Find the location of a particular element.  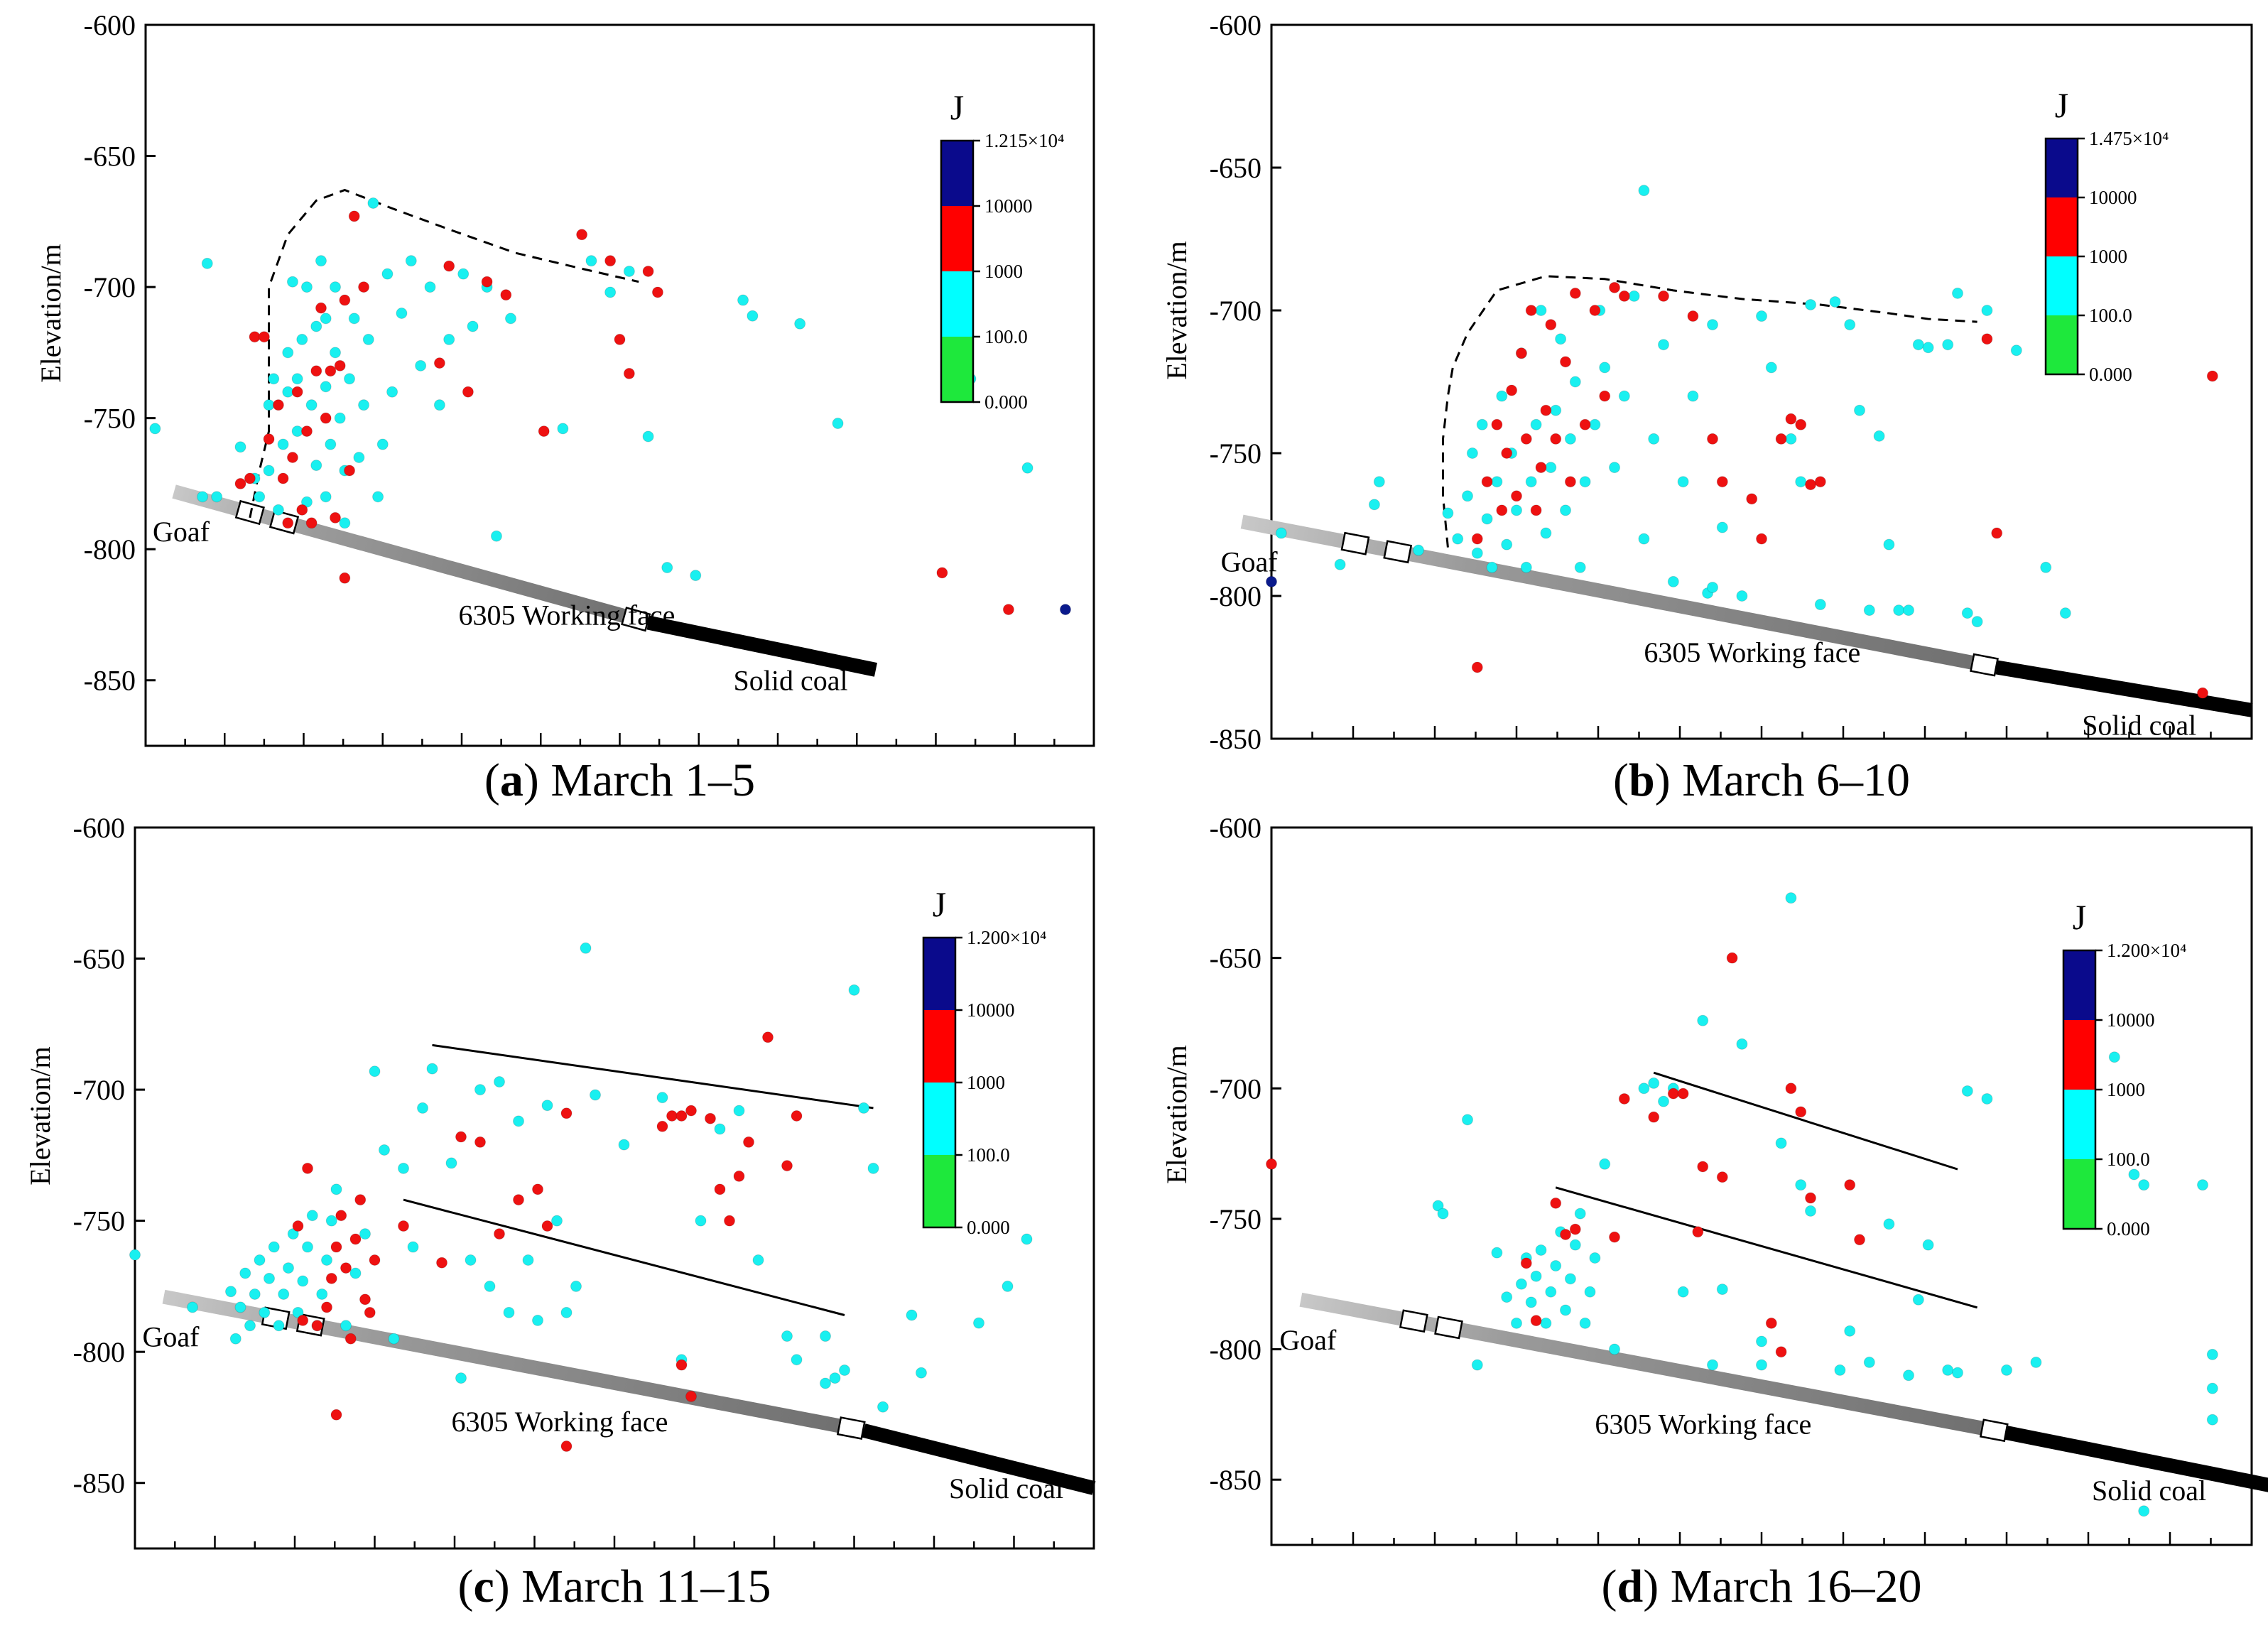

legend-label: 1.200×10⁴ is located at coordinates (2146, 951).